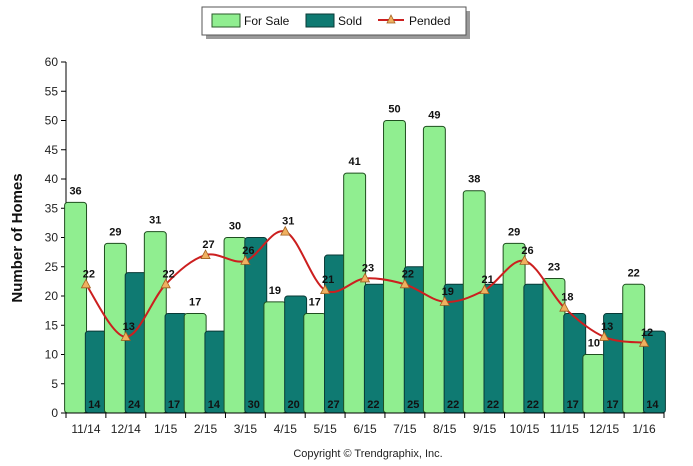 The height and width of the screenshot is (466, 693). I want to click on x-tick-label: 11/15, so click(564, 429).